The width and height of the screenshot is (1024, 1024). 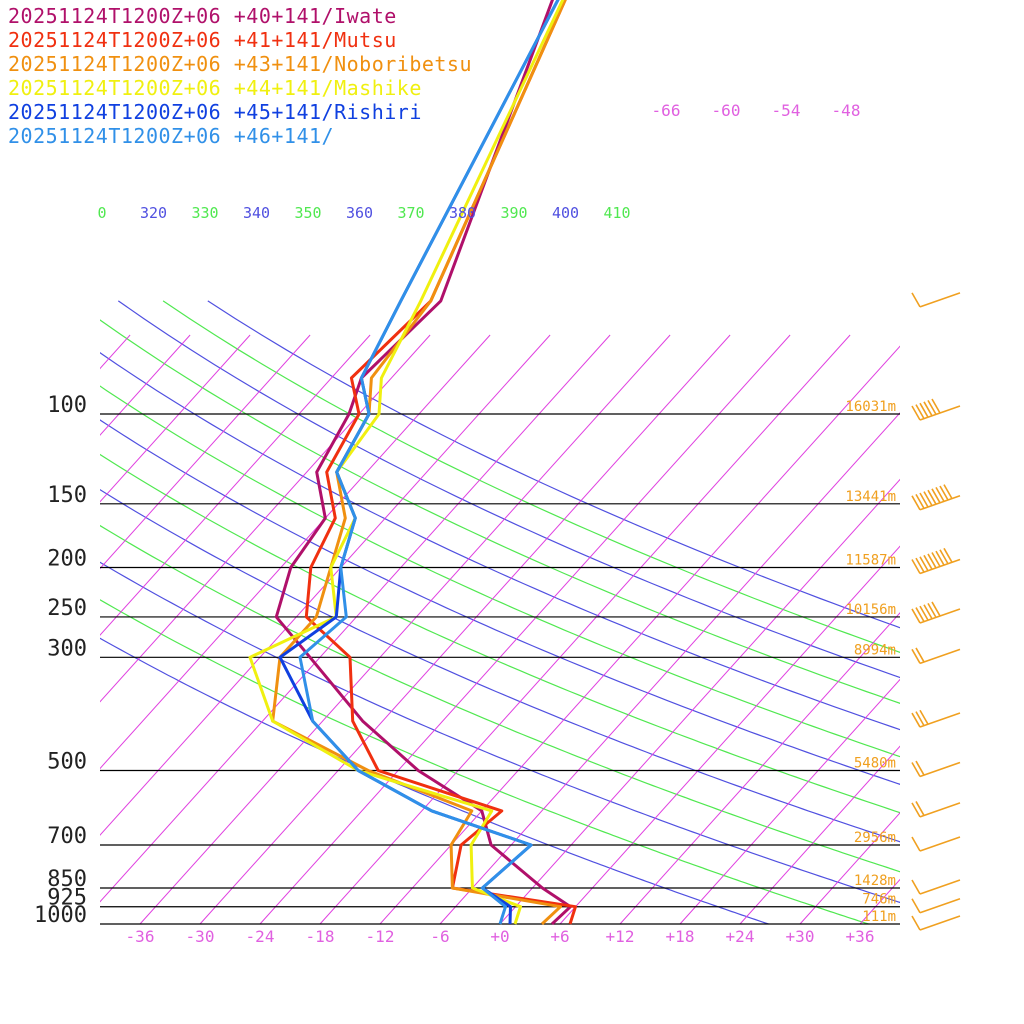 What do you see at coordinates (260, 936) in the screenshot?
I see `x-tick-label: -24` at bounding box center [260, 936].